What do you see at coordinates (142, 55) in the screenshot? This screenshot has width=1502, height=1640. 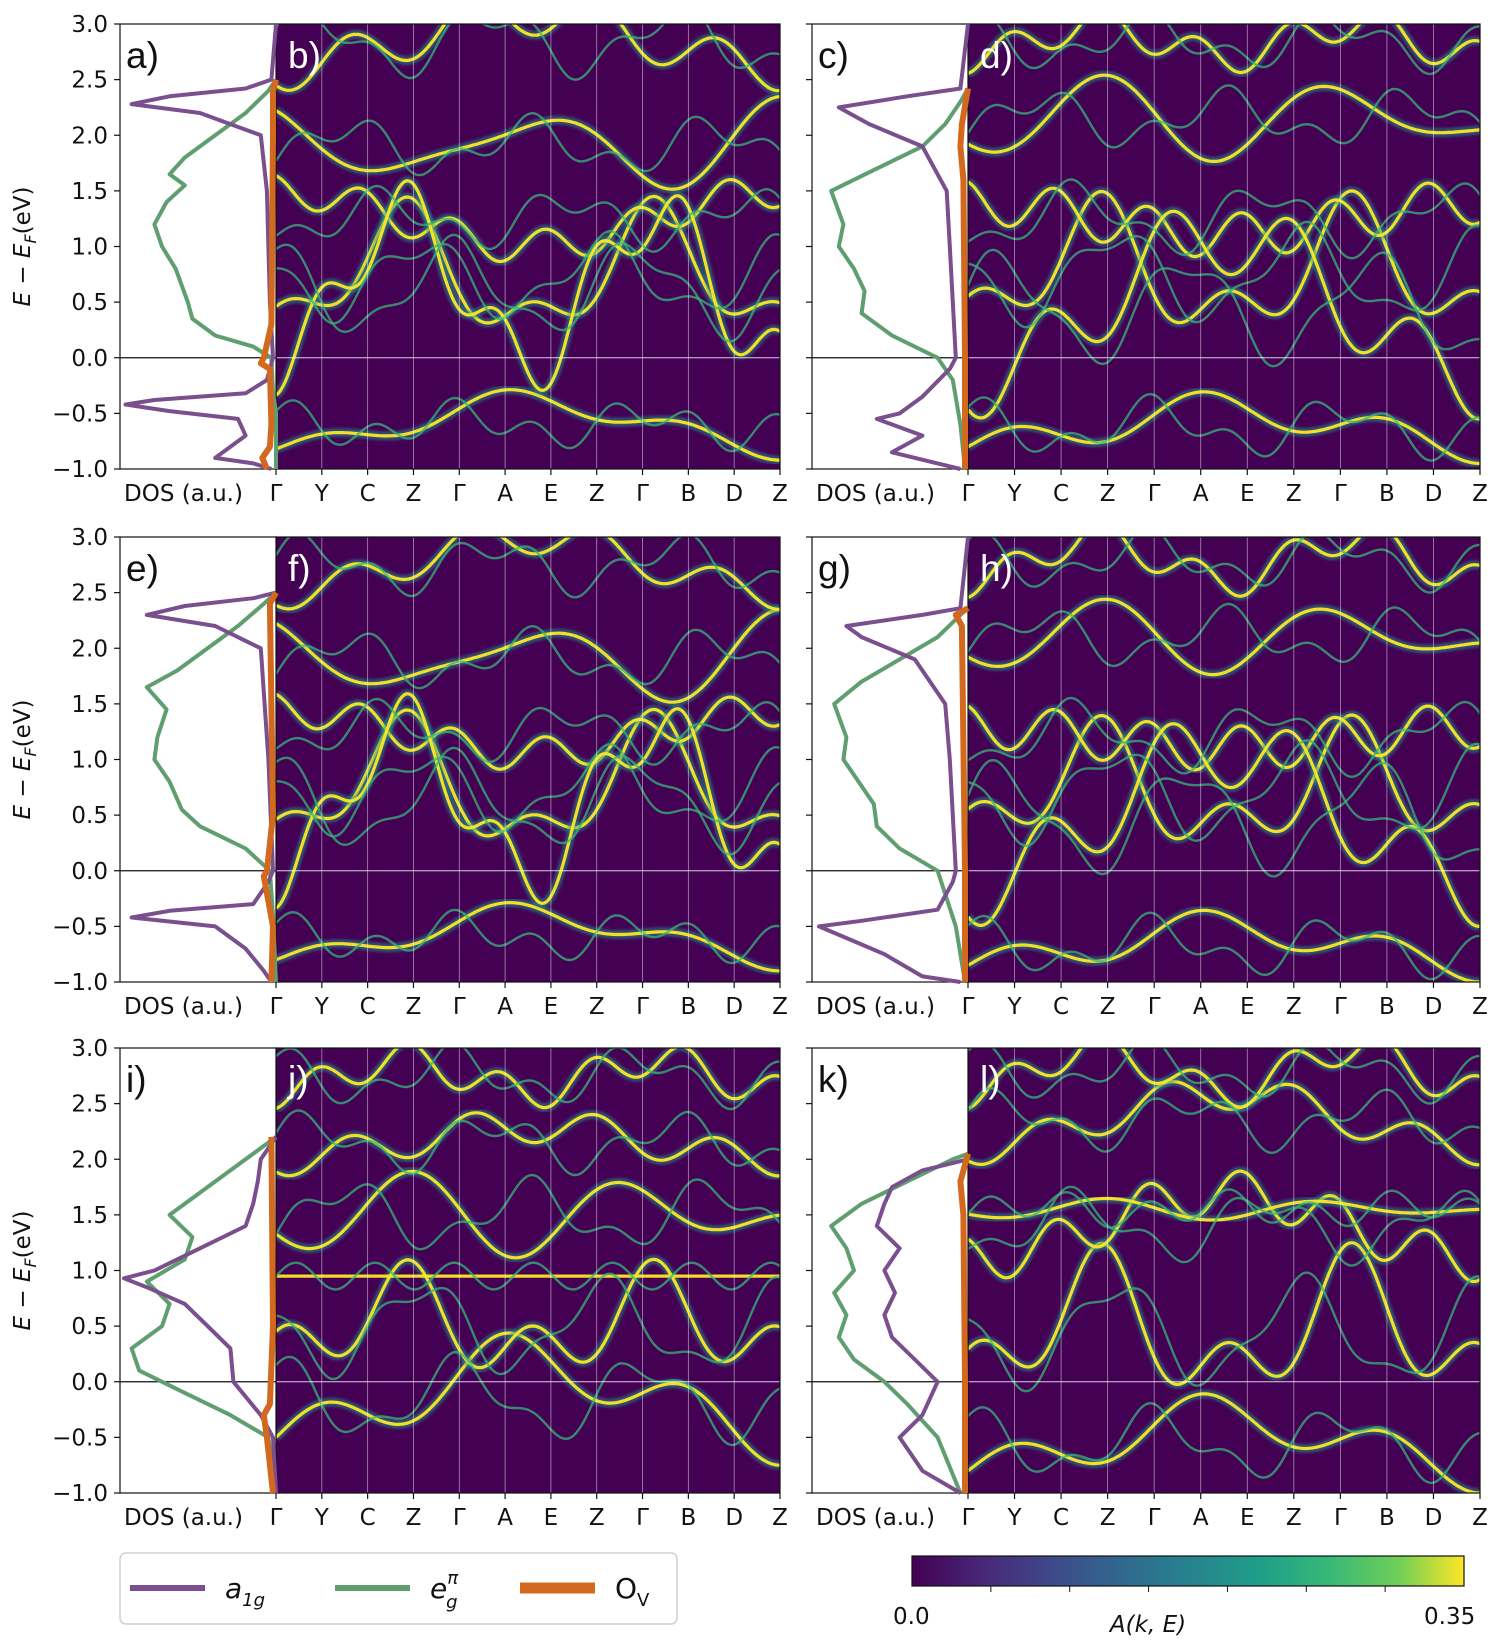 I see `dos-panel-label: a)` at bounding box center [142, 55].